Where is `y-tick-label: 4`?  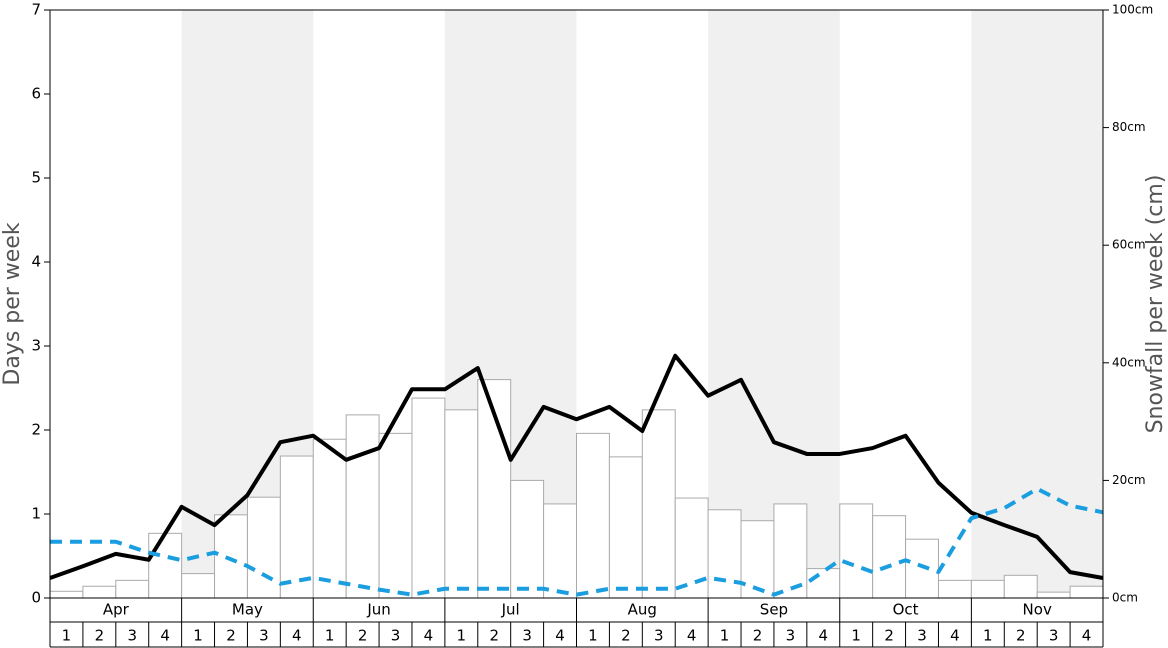
y-tick-label: 4 is located at coordinates (36, 262).